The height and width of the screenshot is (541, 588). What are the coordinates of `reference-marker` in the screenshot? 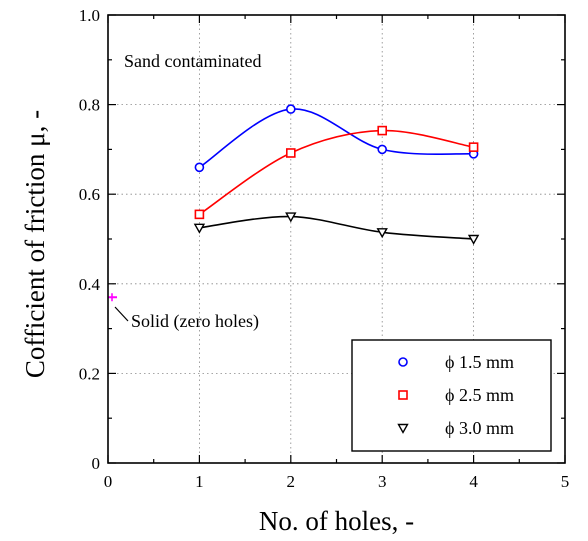 It's located at (112, 297).